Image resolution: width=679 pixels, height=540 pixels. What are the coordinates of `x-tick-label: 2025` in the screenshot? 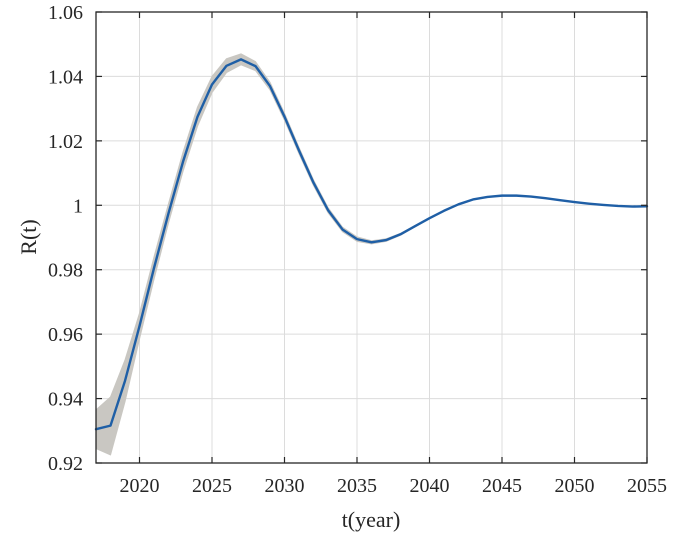 It's located at (212, 486).